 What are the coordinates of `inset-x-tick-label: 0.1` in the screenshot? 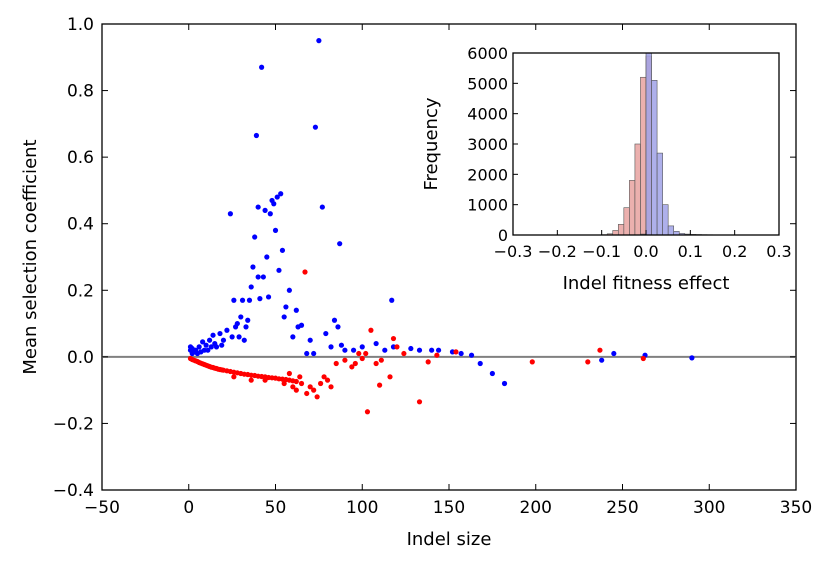 It's located at (690, 251).